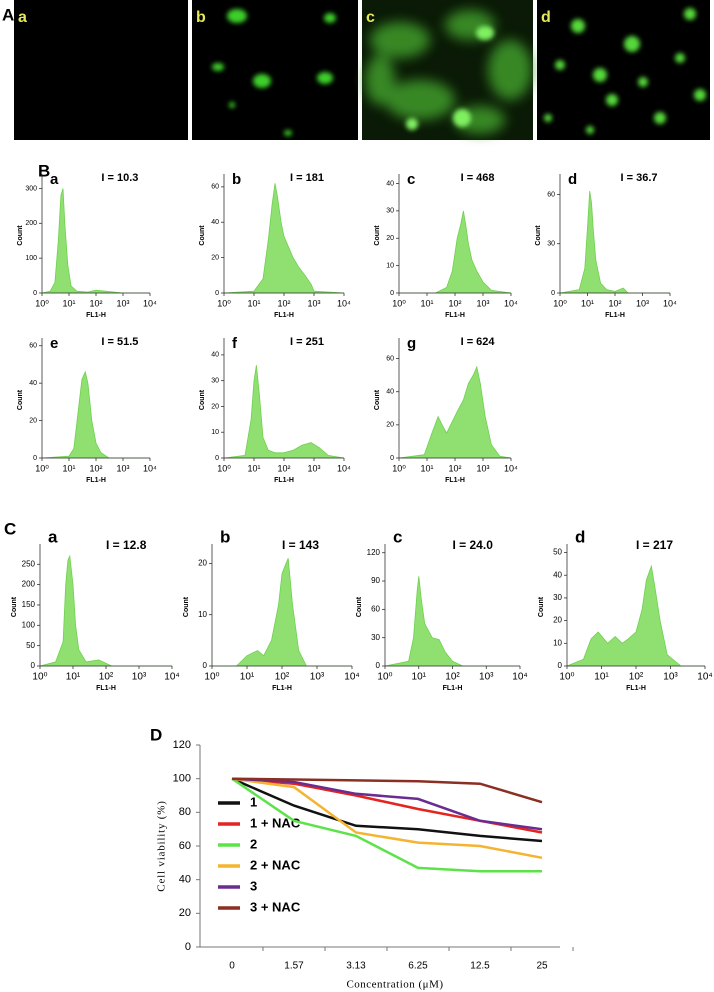 This screenshot has height=992, width=714. I want to click on panel-label: B, so click(44, 170).